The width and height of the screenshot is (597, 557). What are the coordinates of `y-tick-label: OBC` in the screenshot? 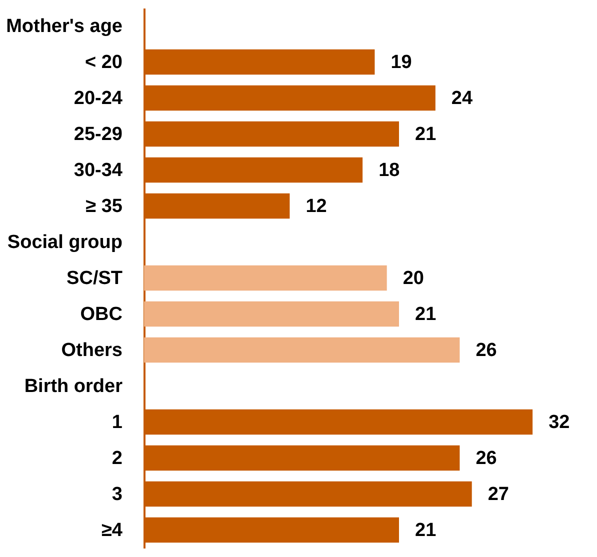 It's located at (101, 314).